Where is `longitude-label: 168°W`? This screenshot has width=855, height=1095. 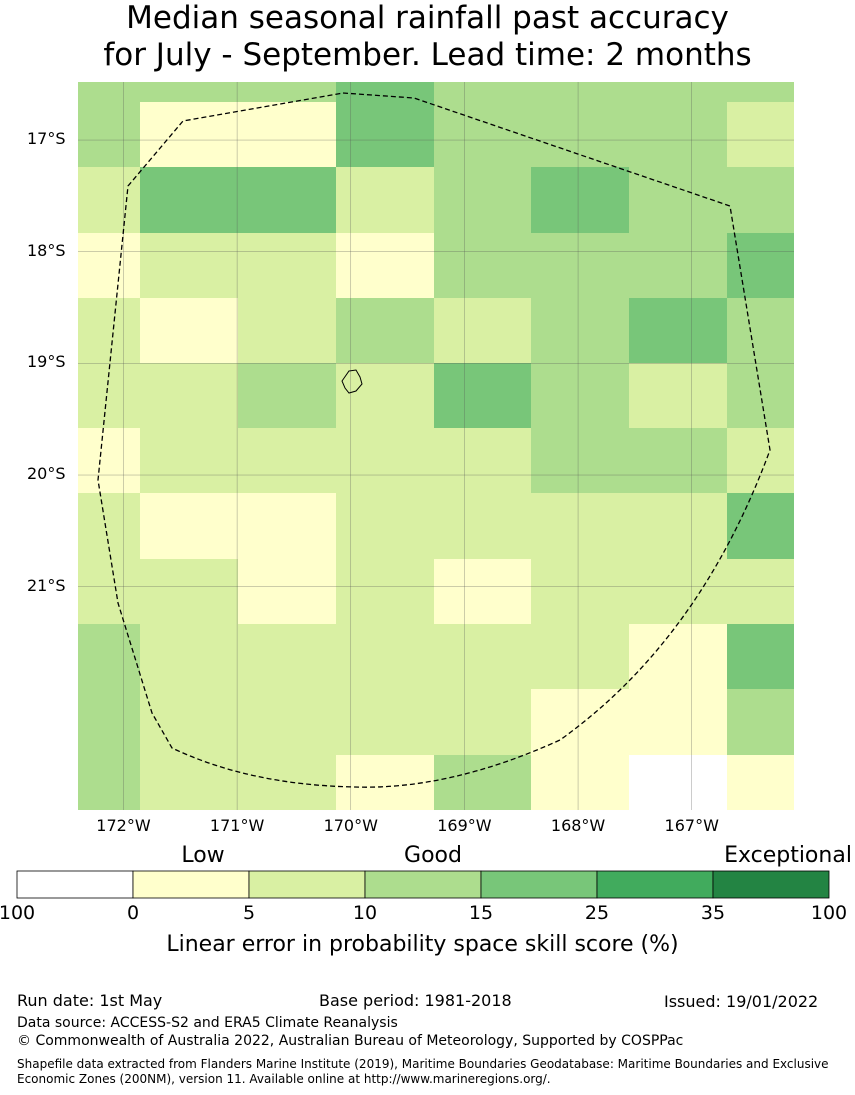 longitude-label: 168°W is located at coordinates (578, 825).